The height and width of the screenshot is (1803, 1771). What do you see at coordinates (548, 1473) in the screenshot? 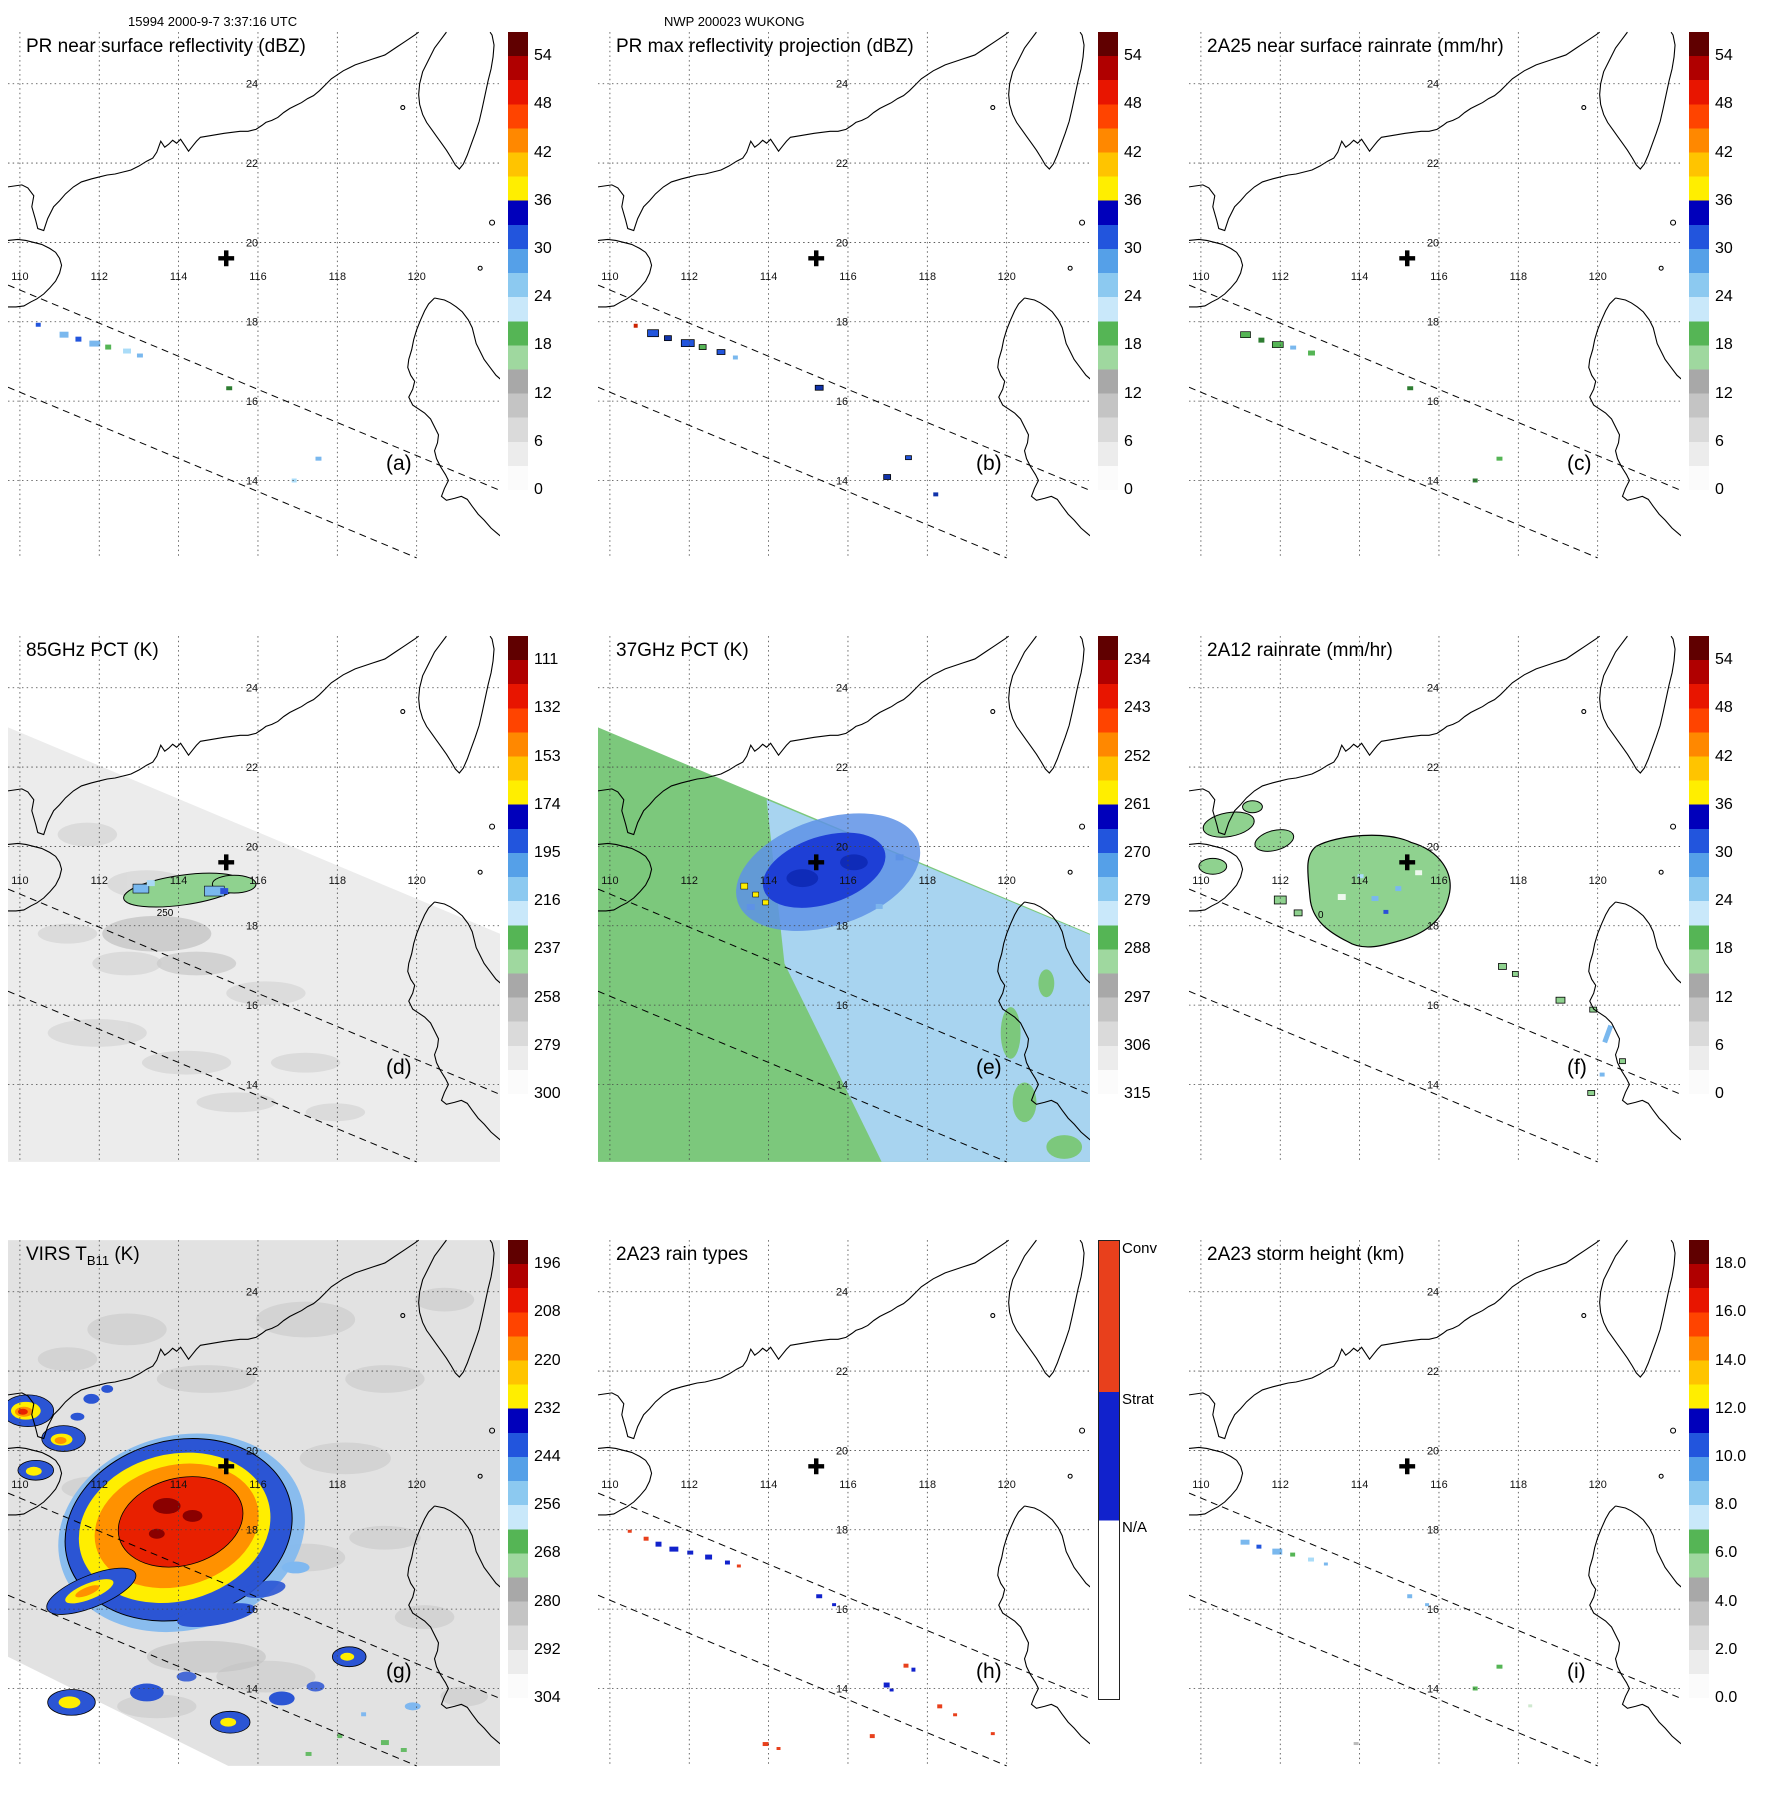
I see `colorbar: 196 208 220 232 244 256 268 280 292 304` at bounding box center [548, 1473].